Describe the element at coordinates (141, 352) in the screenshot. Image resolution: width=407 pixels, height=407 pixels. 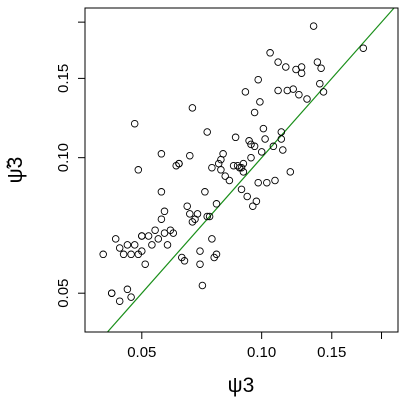
I see `x-tick-label: 0.05` at that location.